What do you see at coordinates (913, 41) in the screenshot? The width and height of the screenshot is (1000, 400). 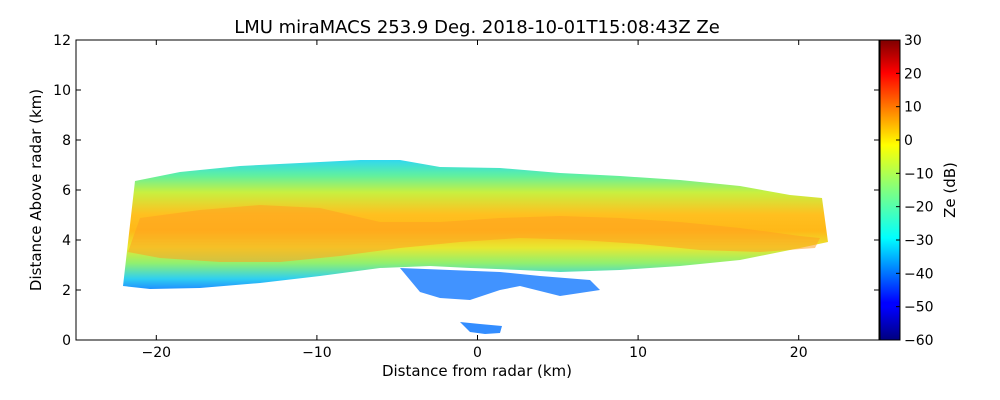 I see `colorbar-tick-label: 30` at bounding box center [913, 41].